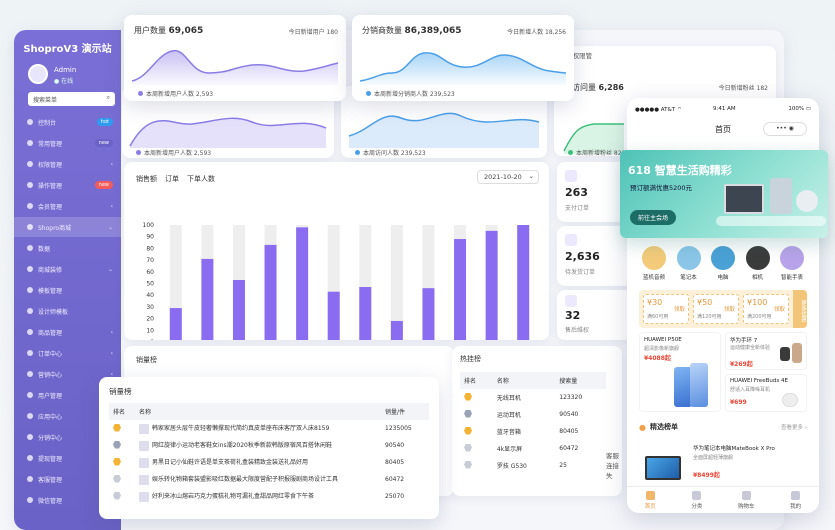  Describe the element at coordinates (67, 458) in the screenshot. I see `sidebar-item: 提现管理` at that location.